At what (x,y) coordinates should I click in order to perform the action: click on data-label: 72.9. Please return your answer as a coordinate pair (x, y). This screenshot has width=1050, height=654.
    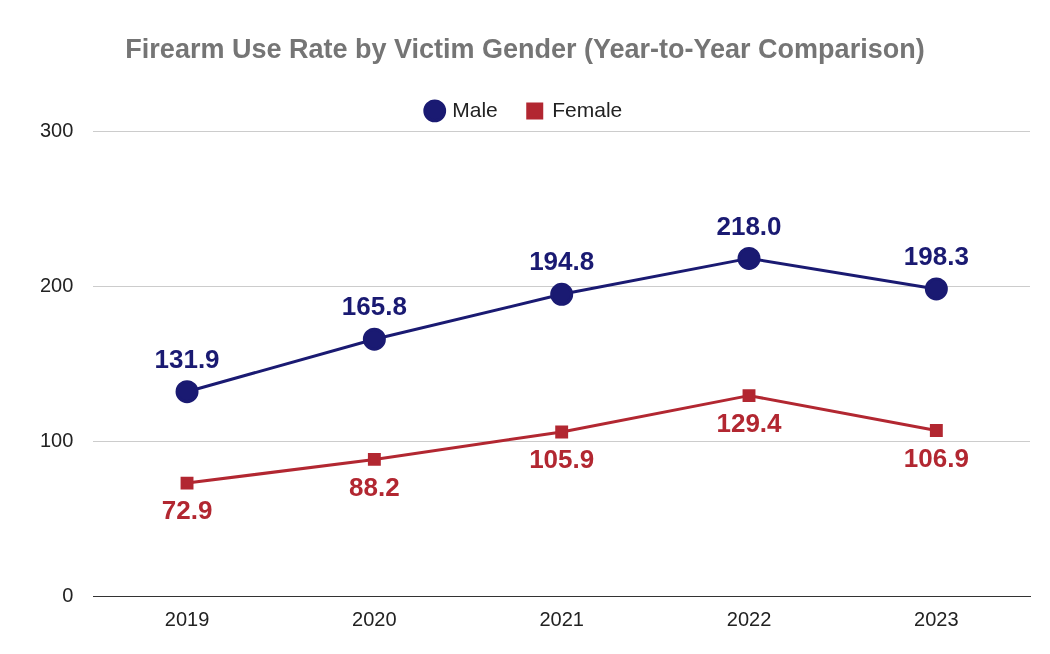
    Looking at the image, I should click on (187, 510).